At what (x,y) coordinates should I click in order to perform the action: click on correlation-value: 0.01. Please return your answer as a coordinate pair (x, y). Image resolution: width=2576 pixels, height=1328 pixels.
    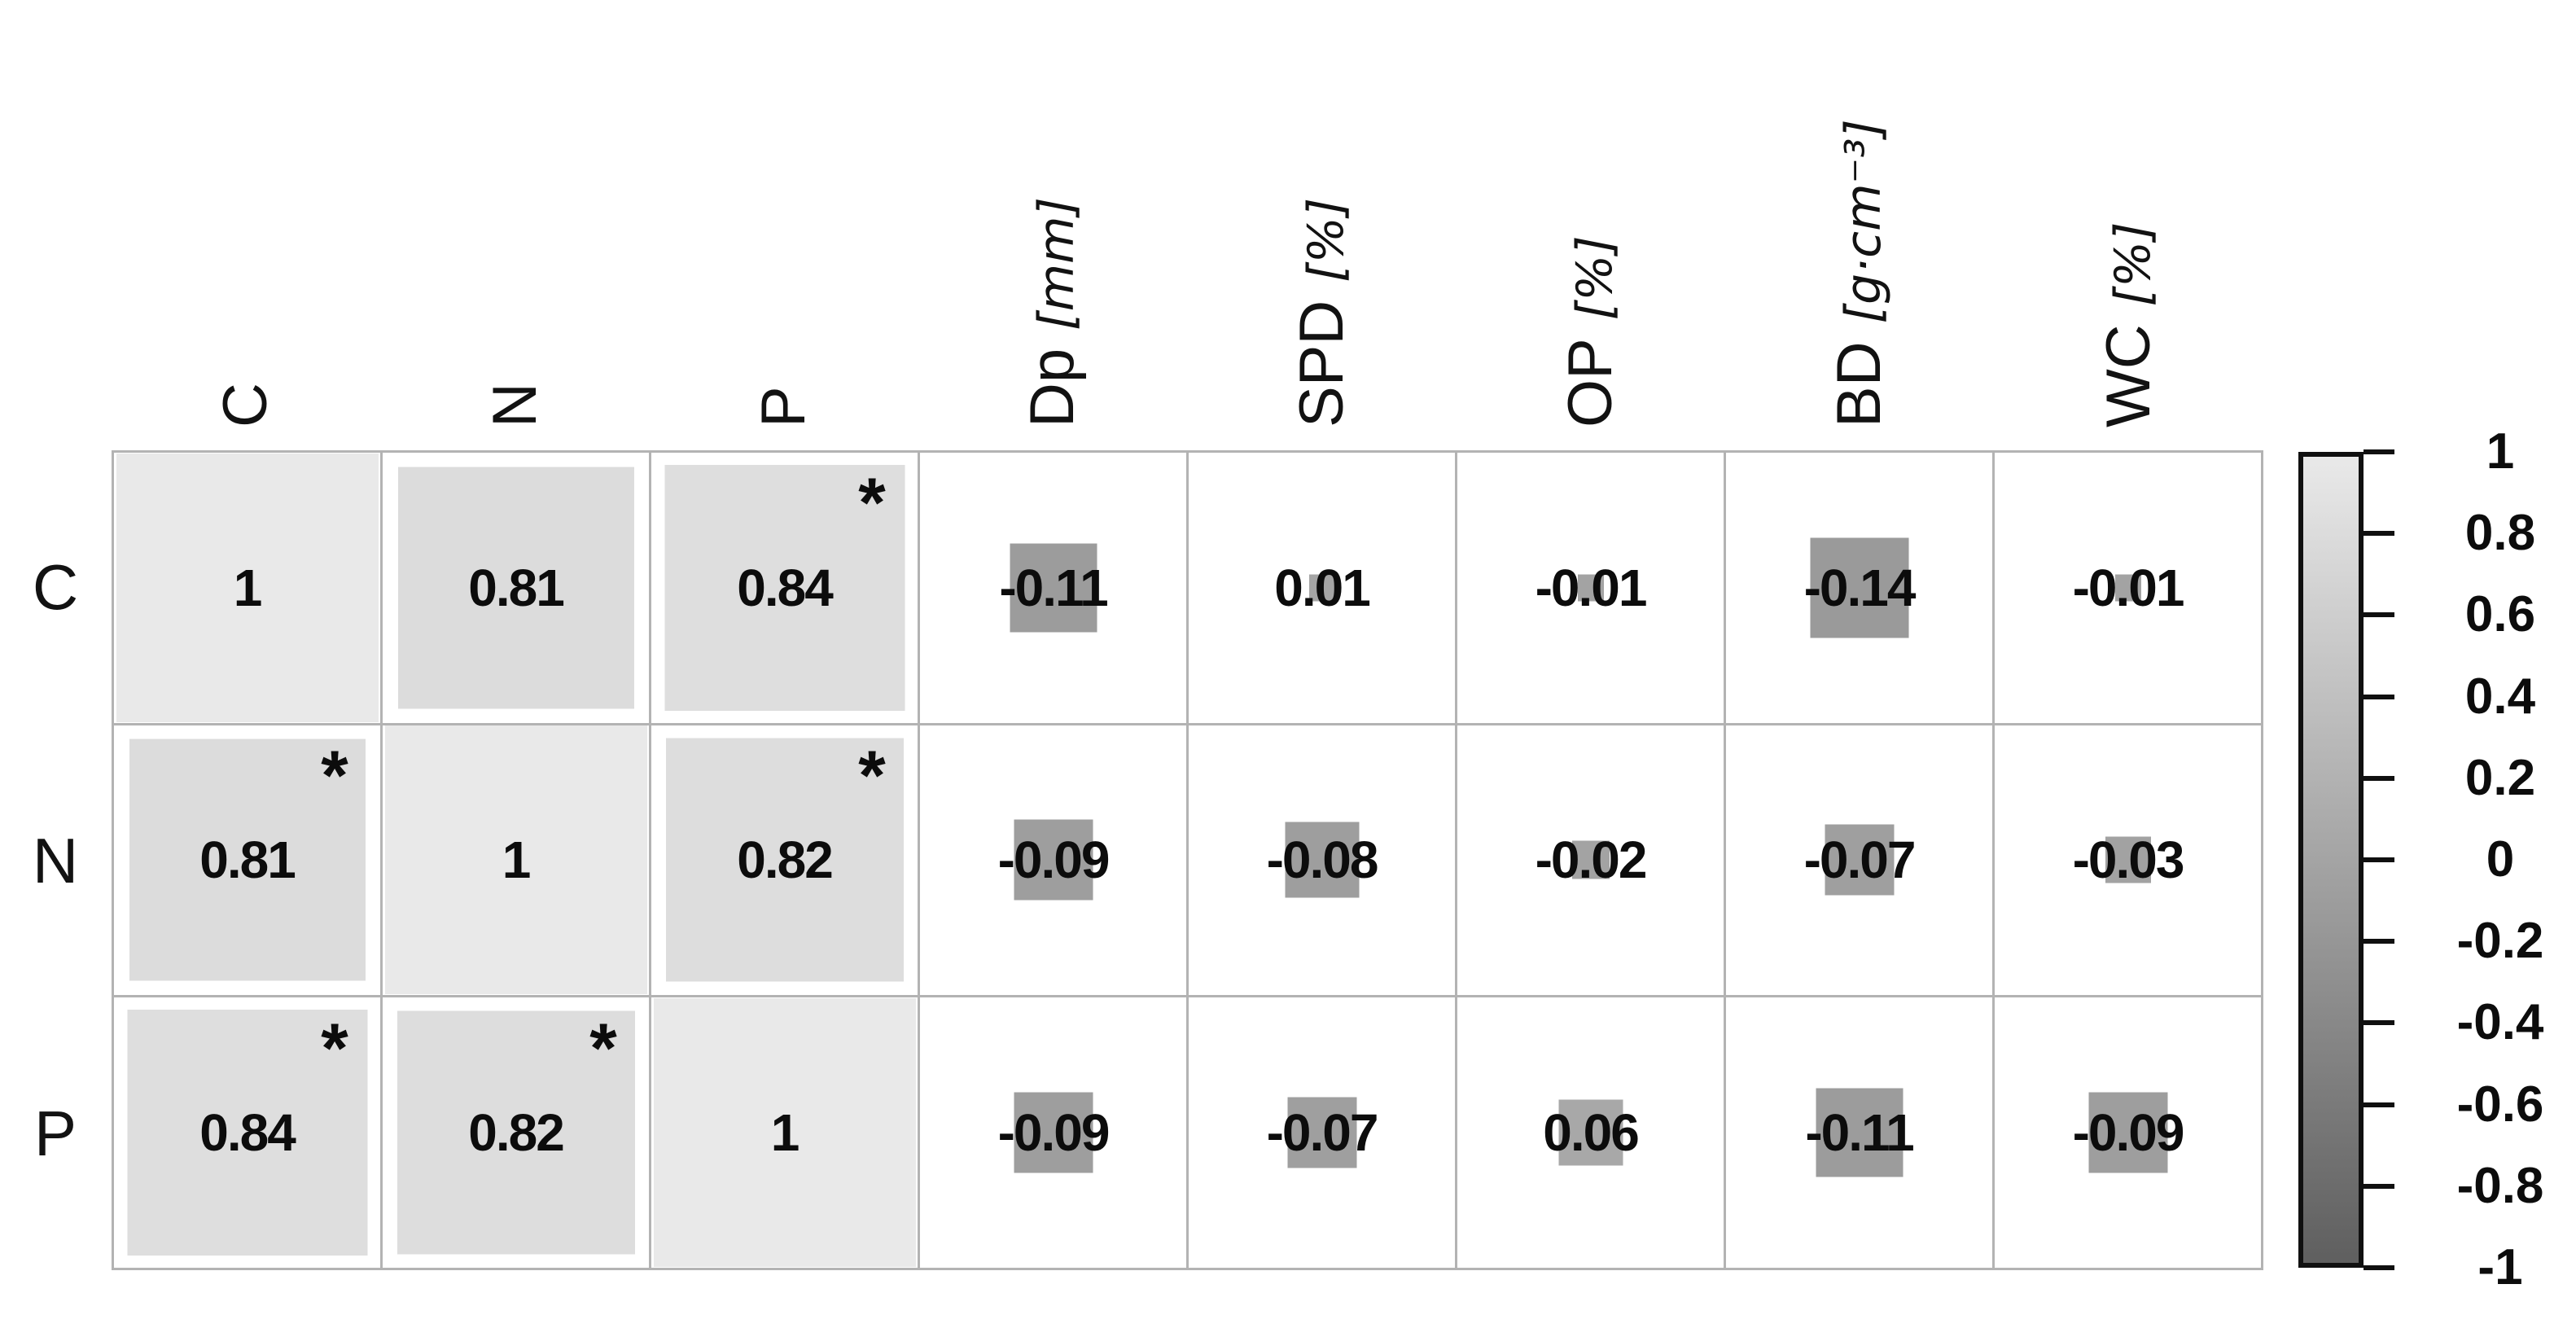
    Looking at the image, I should click on (1322, 587).